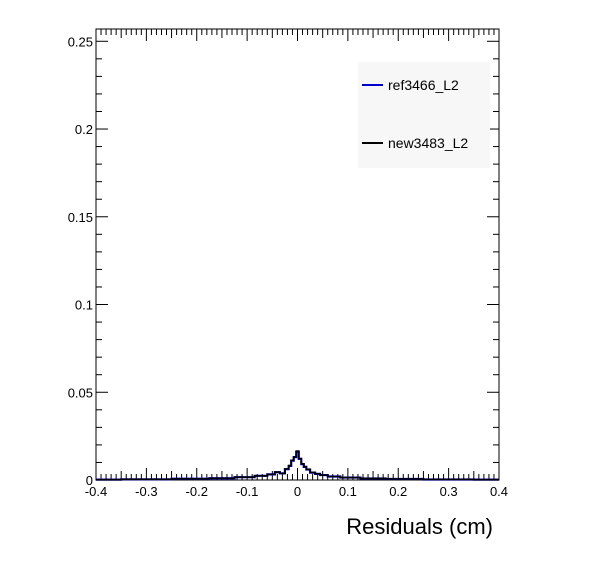 This screenshot has width=596, height=572. Describe the element at coordinates (84, 129) in the screenshot. I see `y-tick-label: 0.2` at that location.